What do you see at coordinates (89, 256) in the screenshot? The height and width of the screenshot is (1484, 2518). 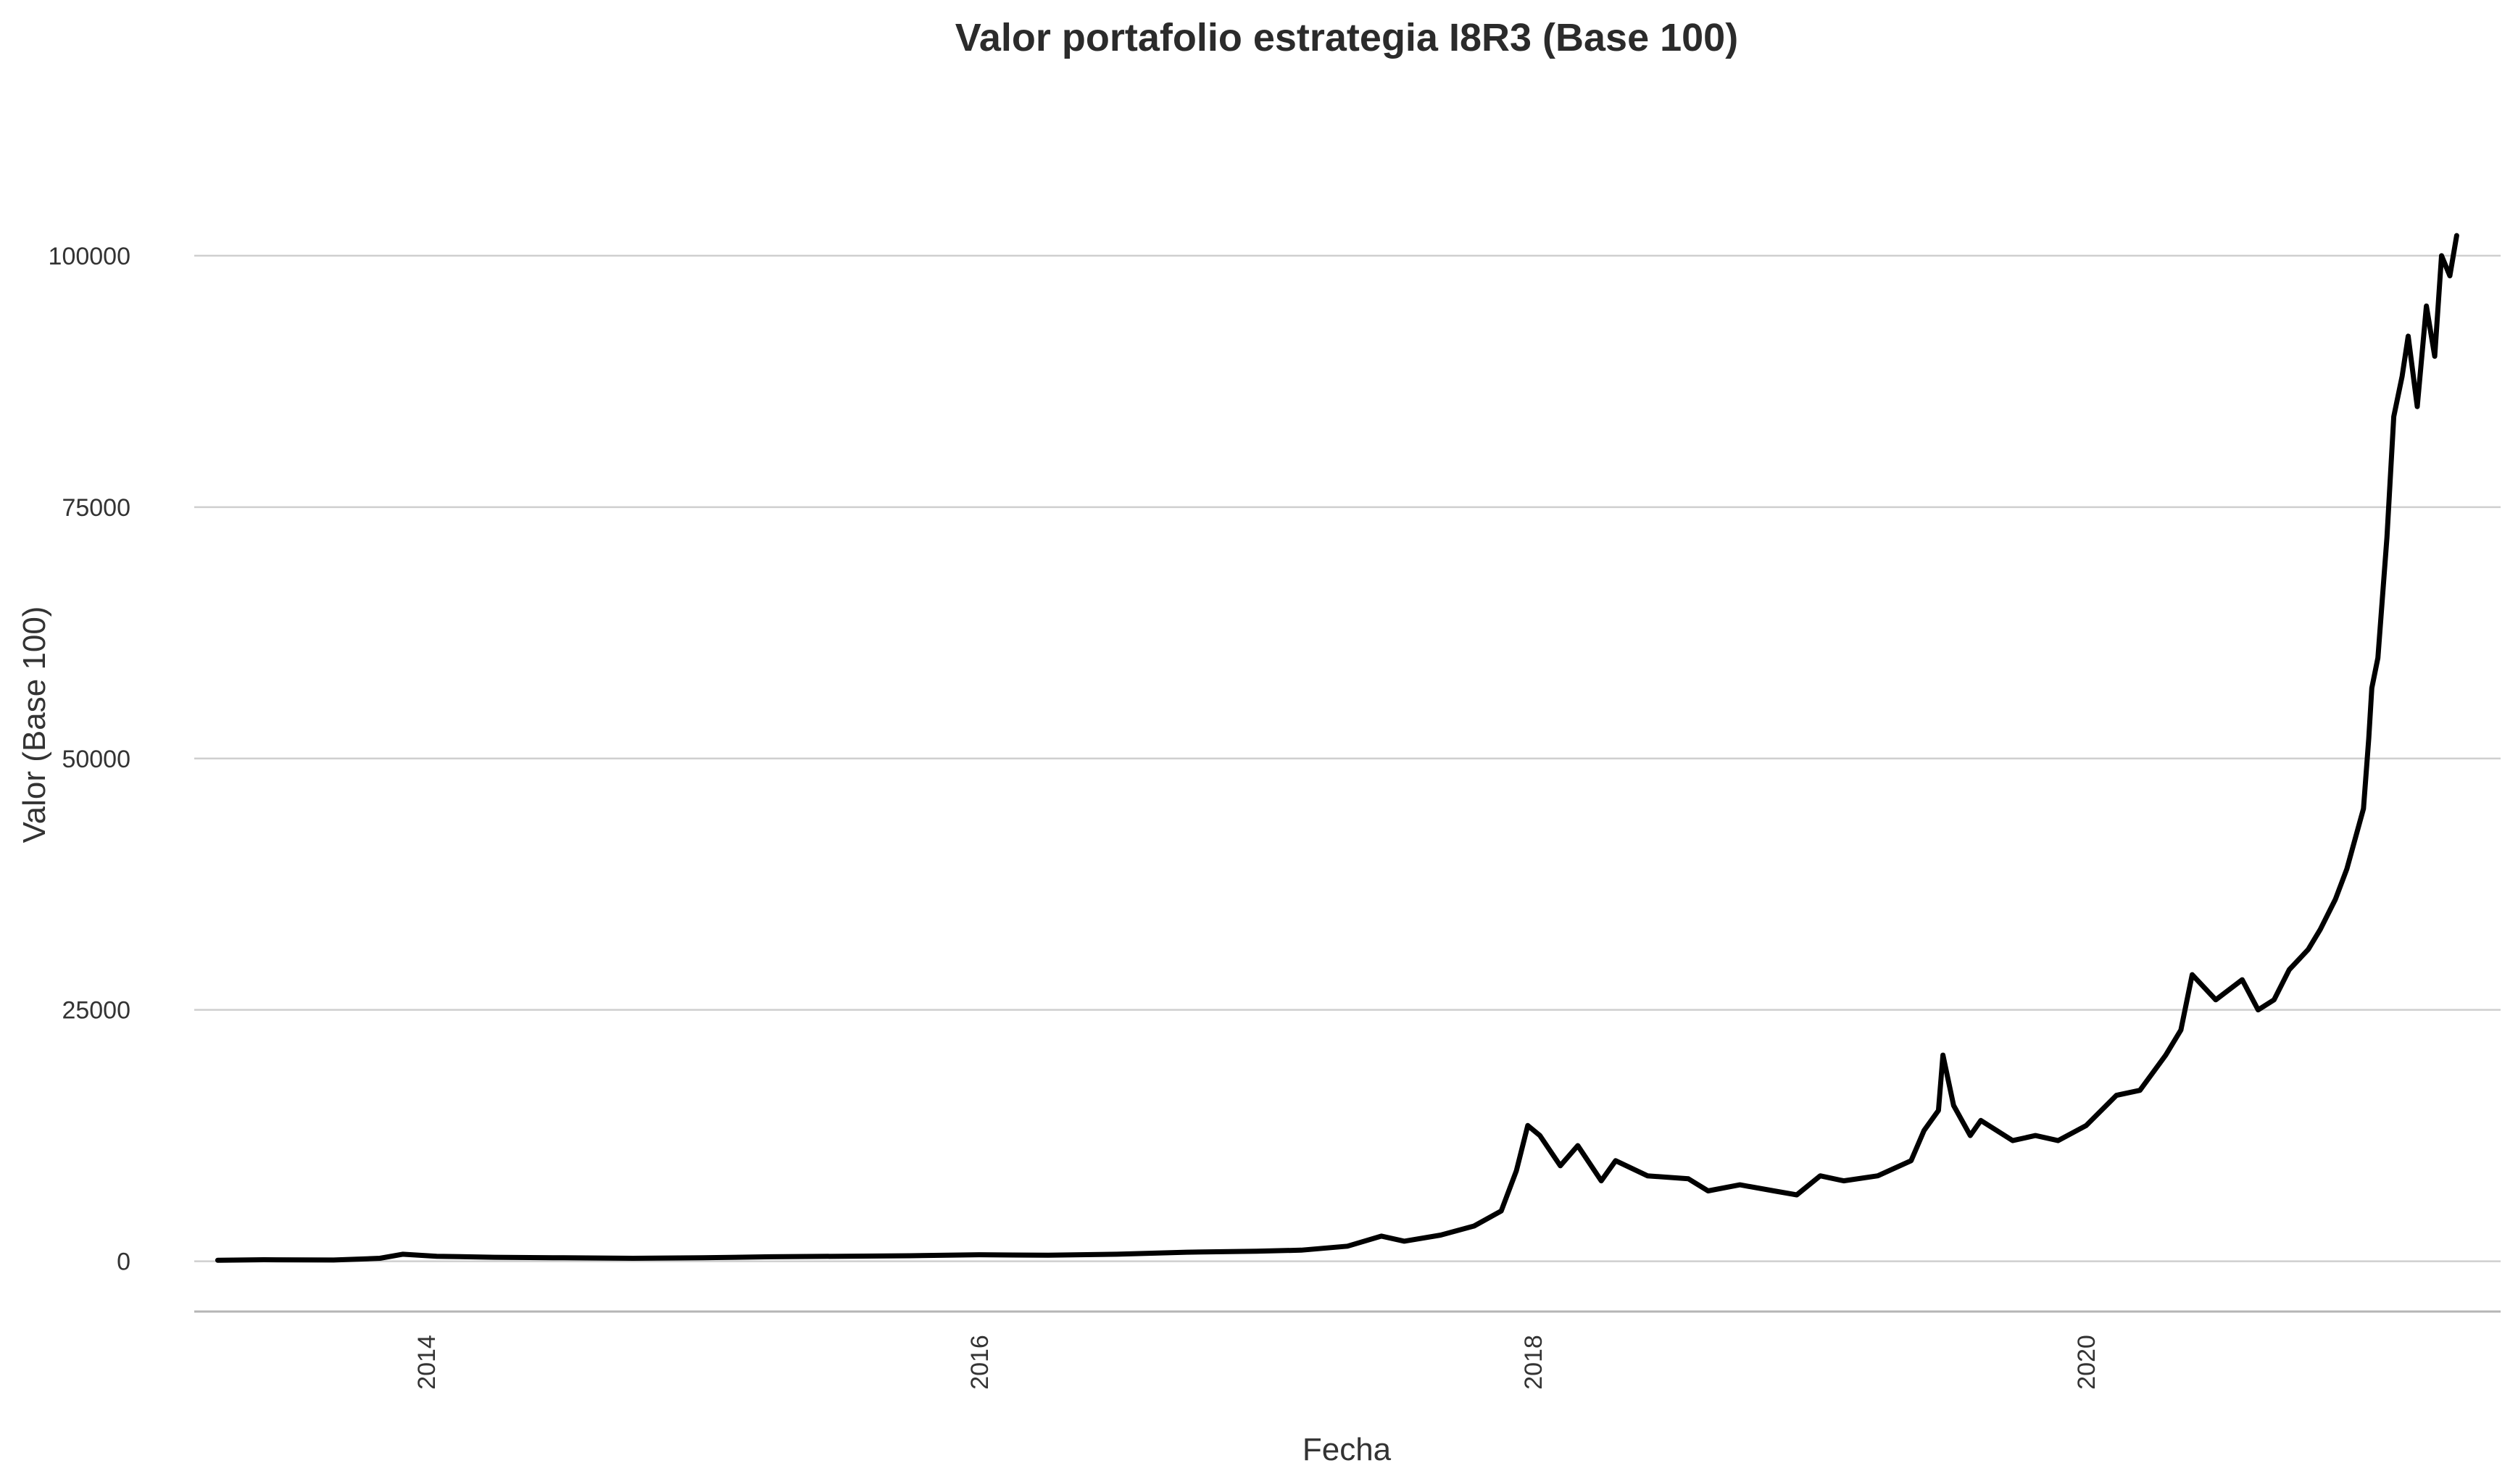 I see `y-tick-label: 100000` at bounding box center [89, 256].